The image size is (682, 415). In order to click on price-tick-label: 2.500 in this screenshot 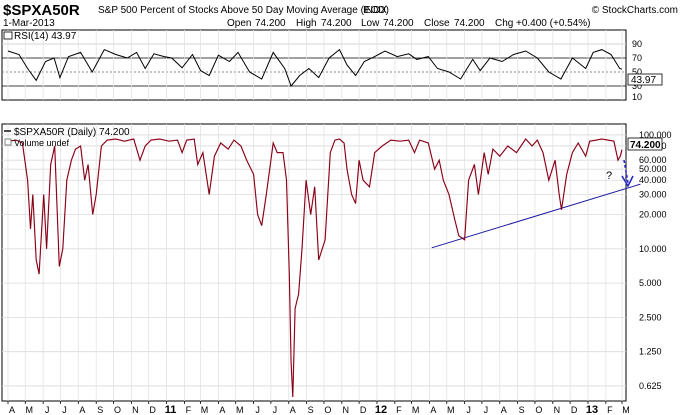, I will do `click(650, 317)`.